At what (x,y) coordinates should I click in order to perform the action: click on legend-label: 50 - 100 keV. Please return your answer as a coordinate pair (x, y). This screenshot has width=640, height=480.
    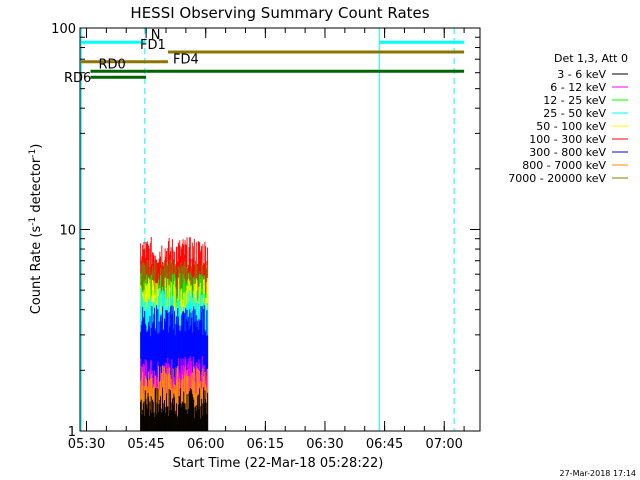
    Looking at the image, I should click on (571, 126).